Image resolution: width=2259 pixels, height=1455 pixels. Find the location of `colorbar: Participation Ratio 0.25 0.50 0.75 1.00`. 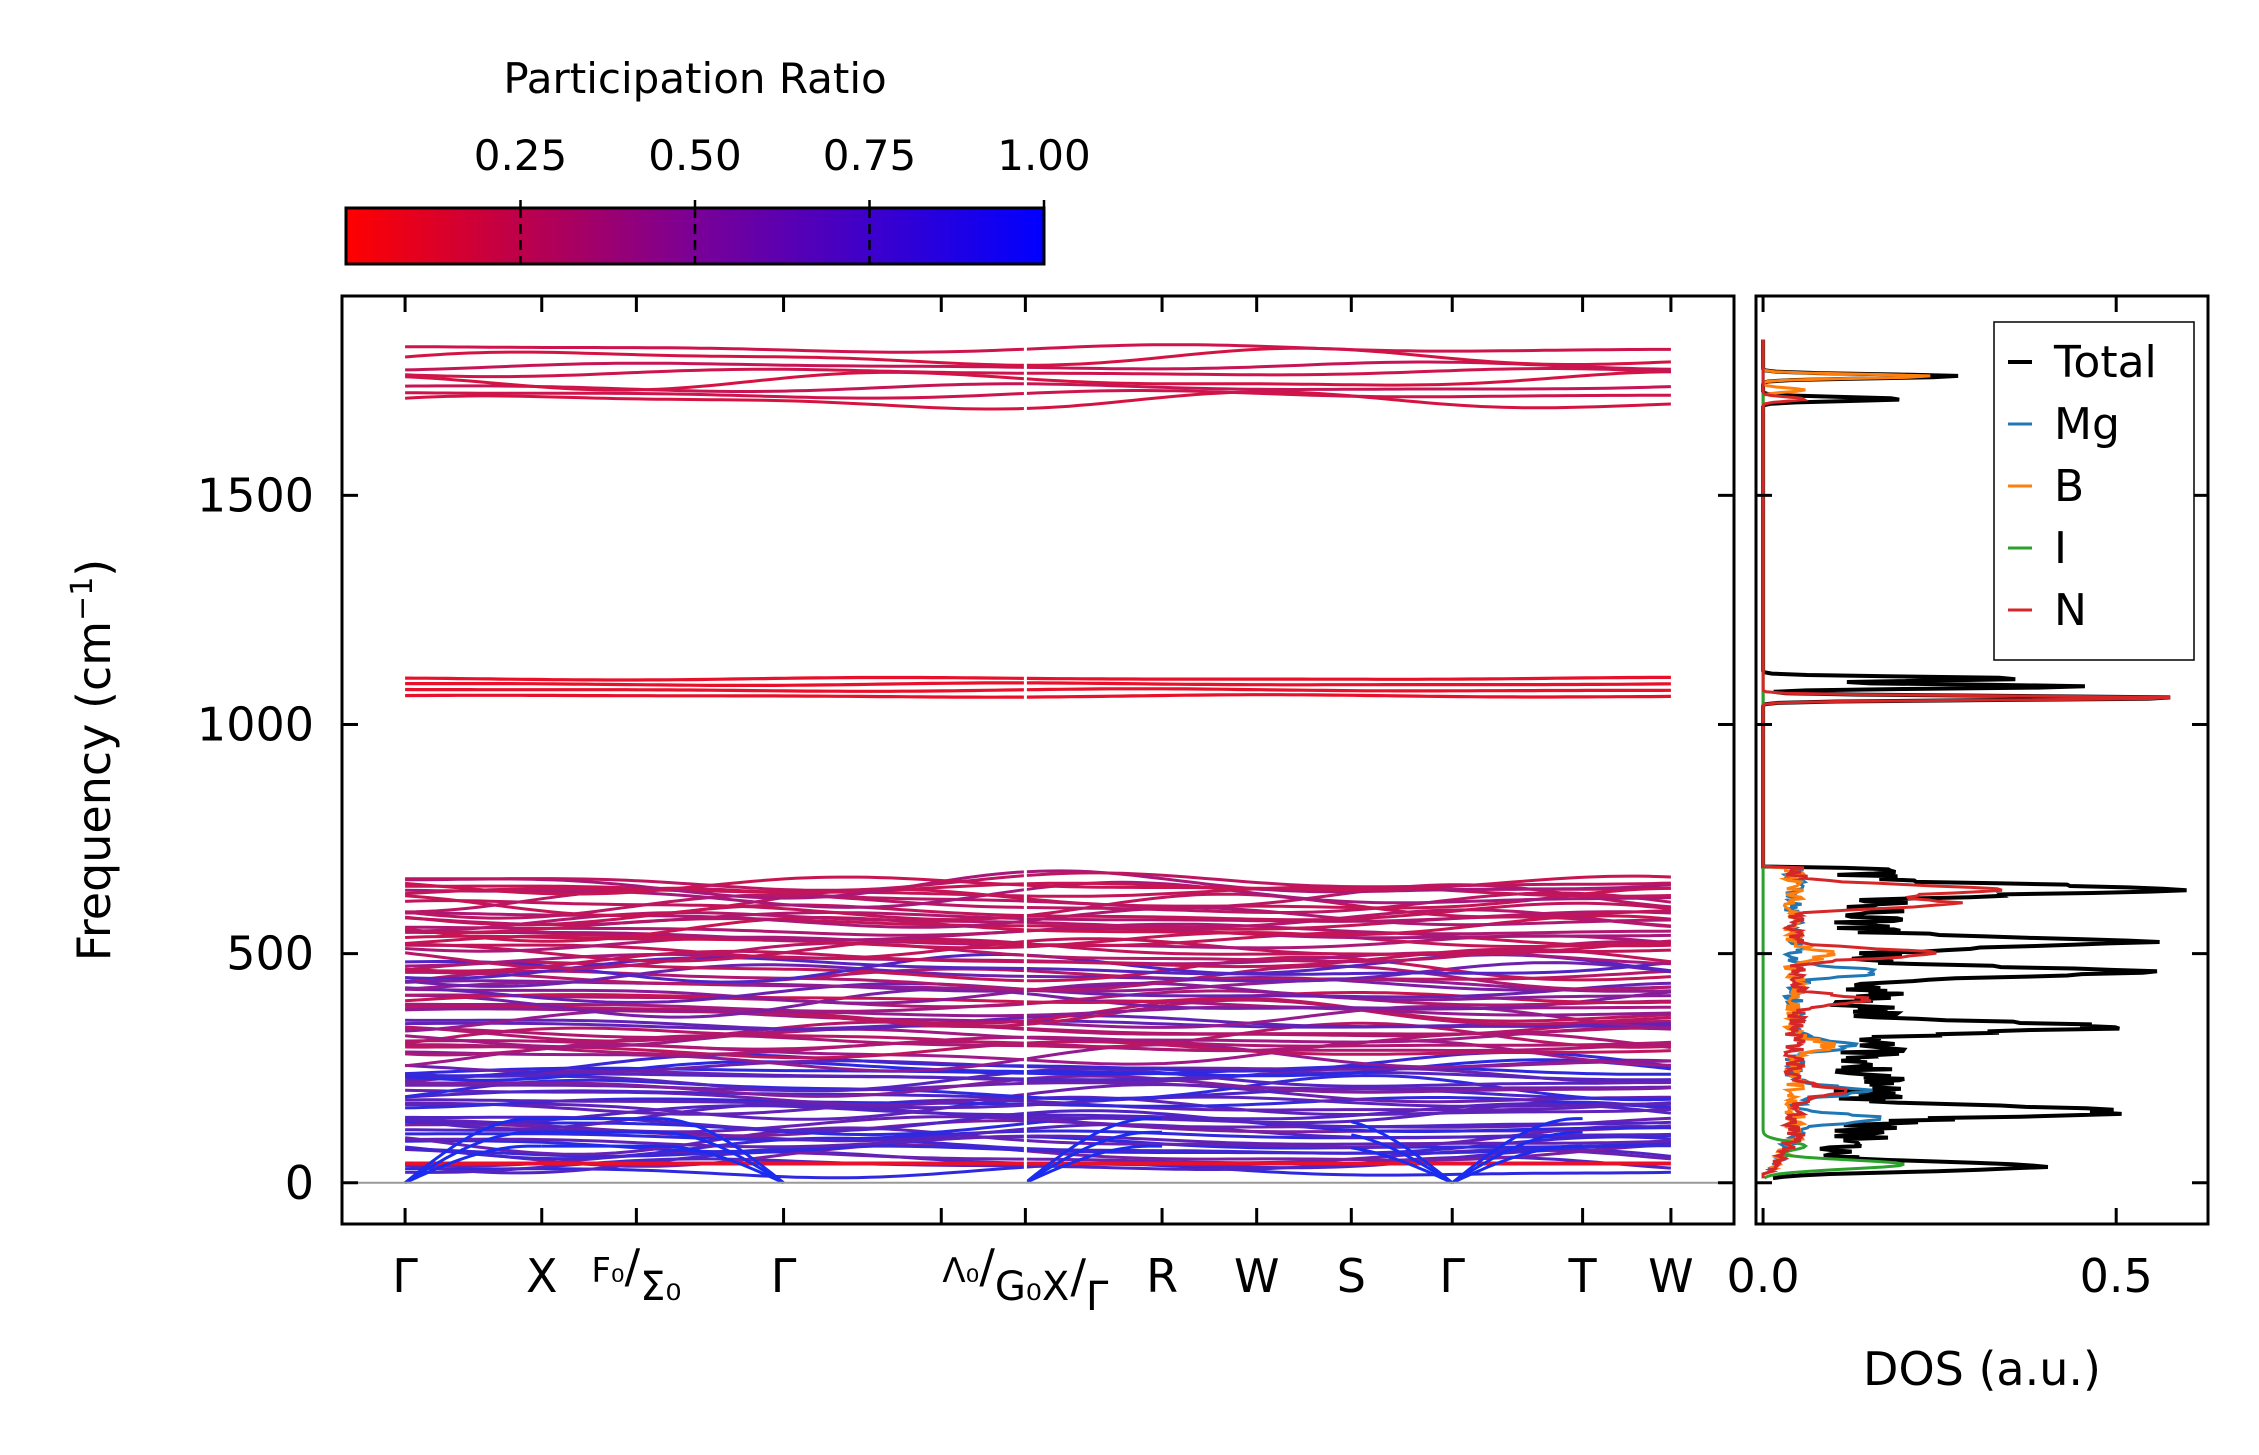

colorbar: Participation Ratio 0.25 0.50 0.75 1.00 is located at coordinates (717, 160).